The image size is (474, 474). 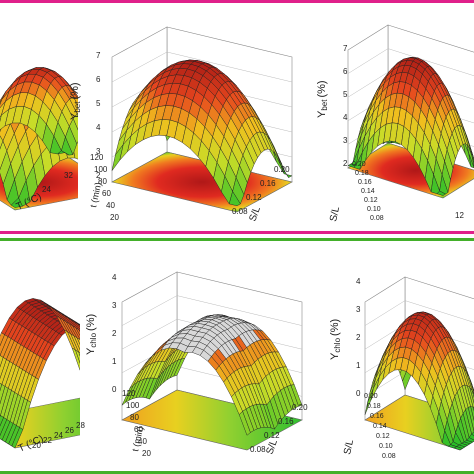 What do you see at coordinates (335, 213) in the screenshot?
I see `tr-xlabel: S/L` at bounding box center [335, 213].